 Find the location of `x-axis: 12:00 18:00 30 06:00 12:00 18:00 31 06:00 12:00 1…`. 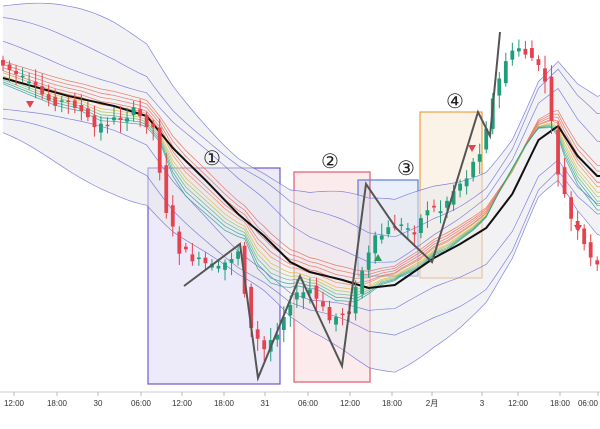

x-axis: 12:00 18:00 30 06:00 12:00 18:00 31 06:00 12:00 1… is located at coordinates (300, 399).